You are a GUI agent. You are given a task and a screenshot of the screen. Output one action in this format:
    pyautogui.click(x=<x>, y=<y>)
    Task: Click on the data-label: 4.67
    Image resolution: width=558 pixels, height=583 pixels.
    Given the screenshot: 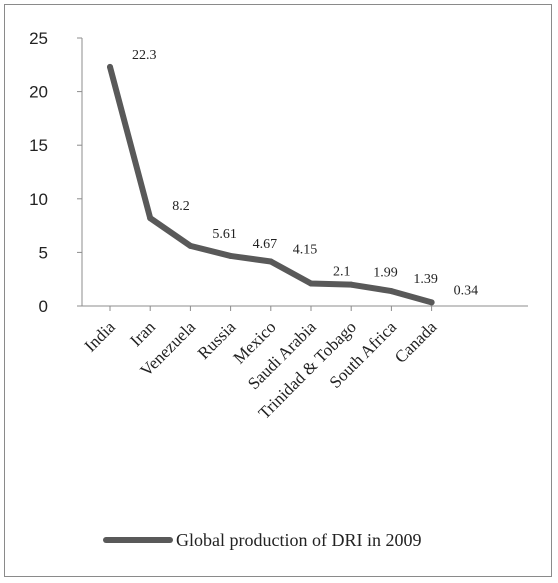 What is the action you would take?
    pyautogui.click(x=265, y=244)
    